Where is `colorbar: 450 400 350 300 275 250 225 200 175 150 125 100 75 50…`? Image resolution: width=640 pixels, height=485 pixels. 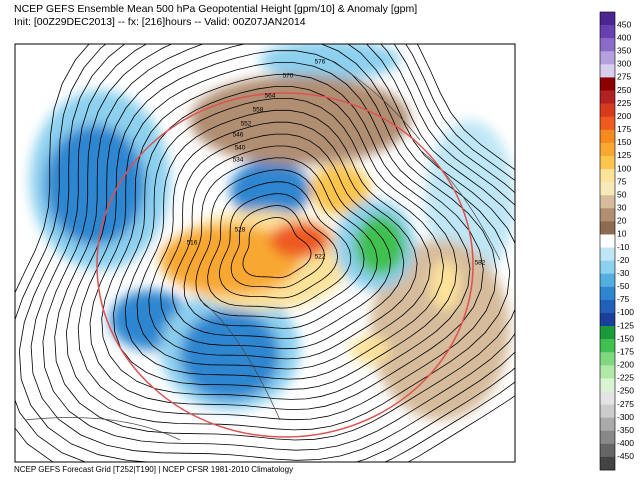 colorbar: 450 400 350 300 275 250 225 200 175 150 125 100 75 50… is located at coordinates (616, 241).